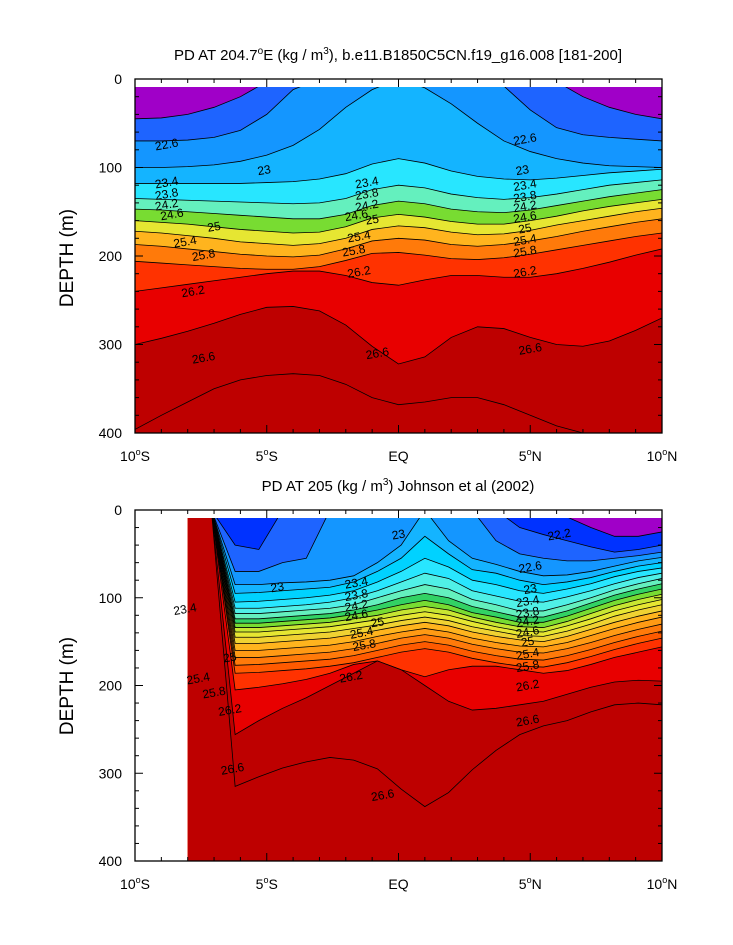 The height and width of the screenshot is (945, 733). I want to click on top-y-tick-label: 400, so click(111, 433).